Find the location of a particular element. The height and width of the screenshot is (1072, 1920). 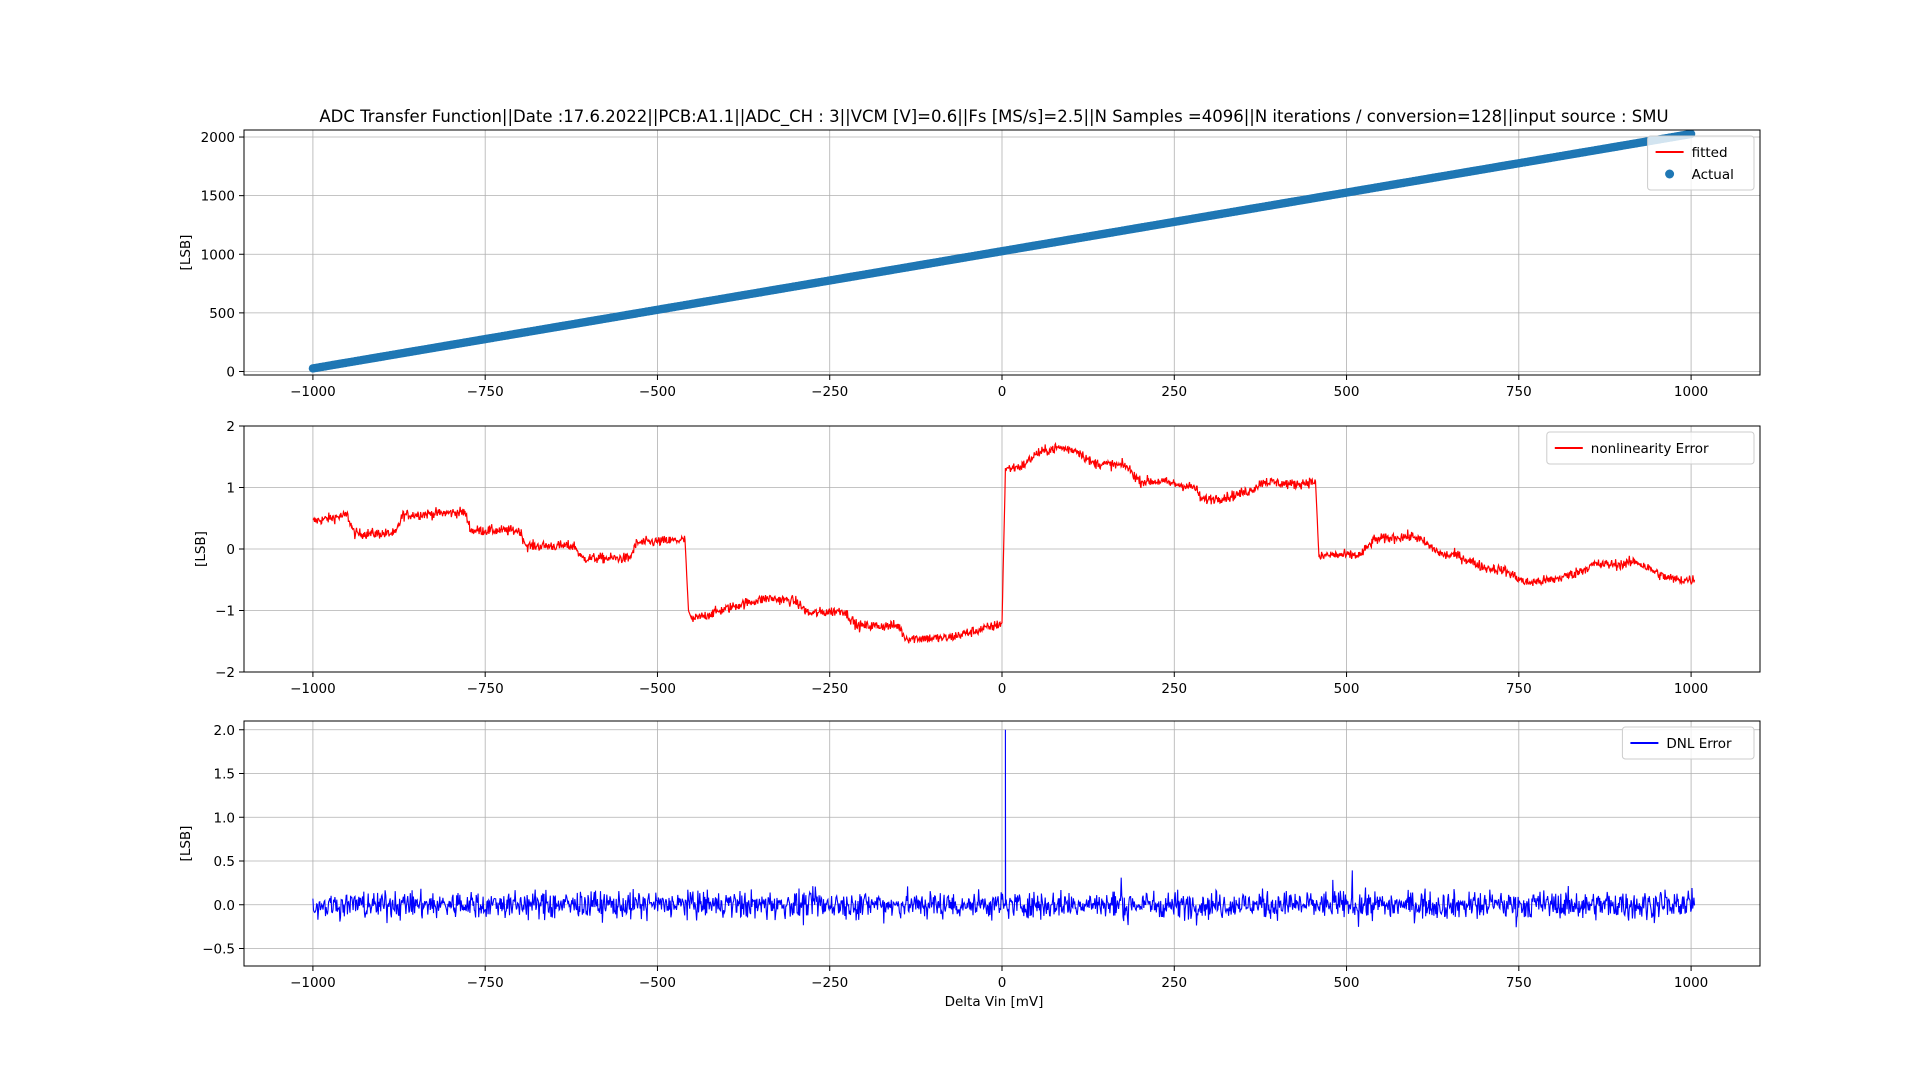

y-tick-label: 500 is located at coordinates (222, 314).